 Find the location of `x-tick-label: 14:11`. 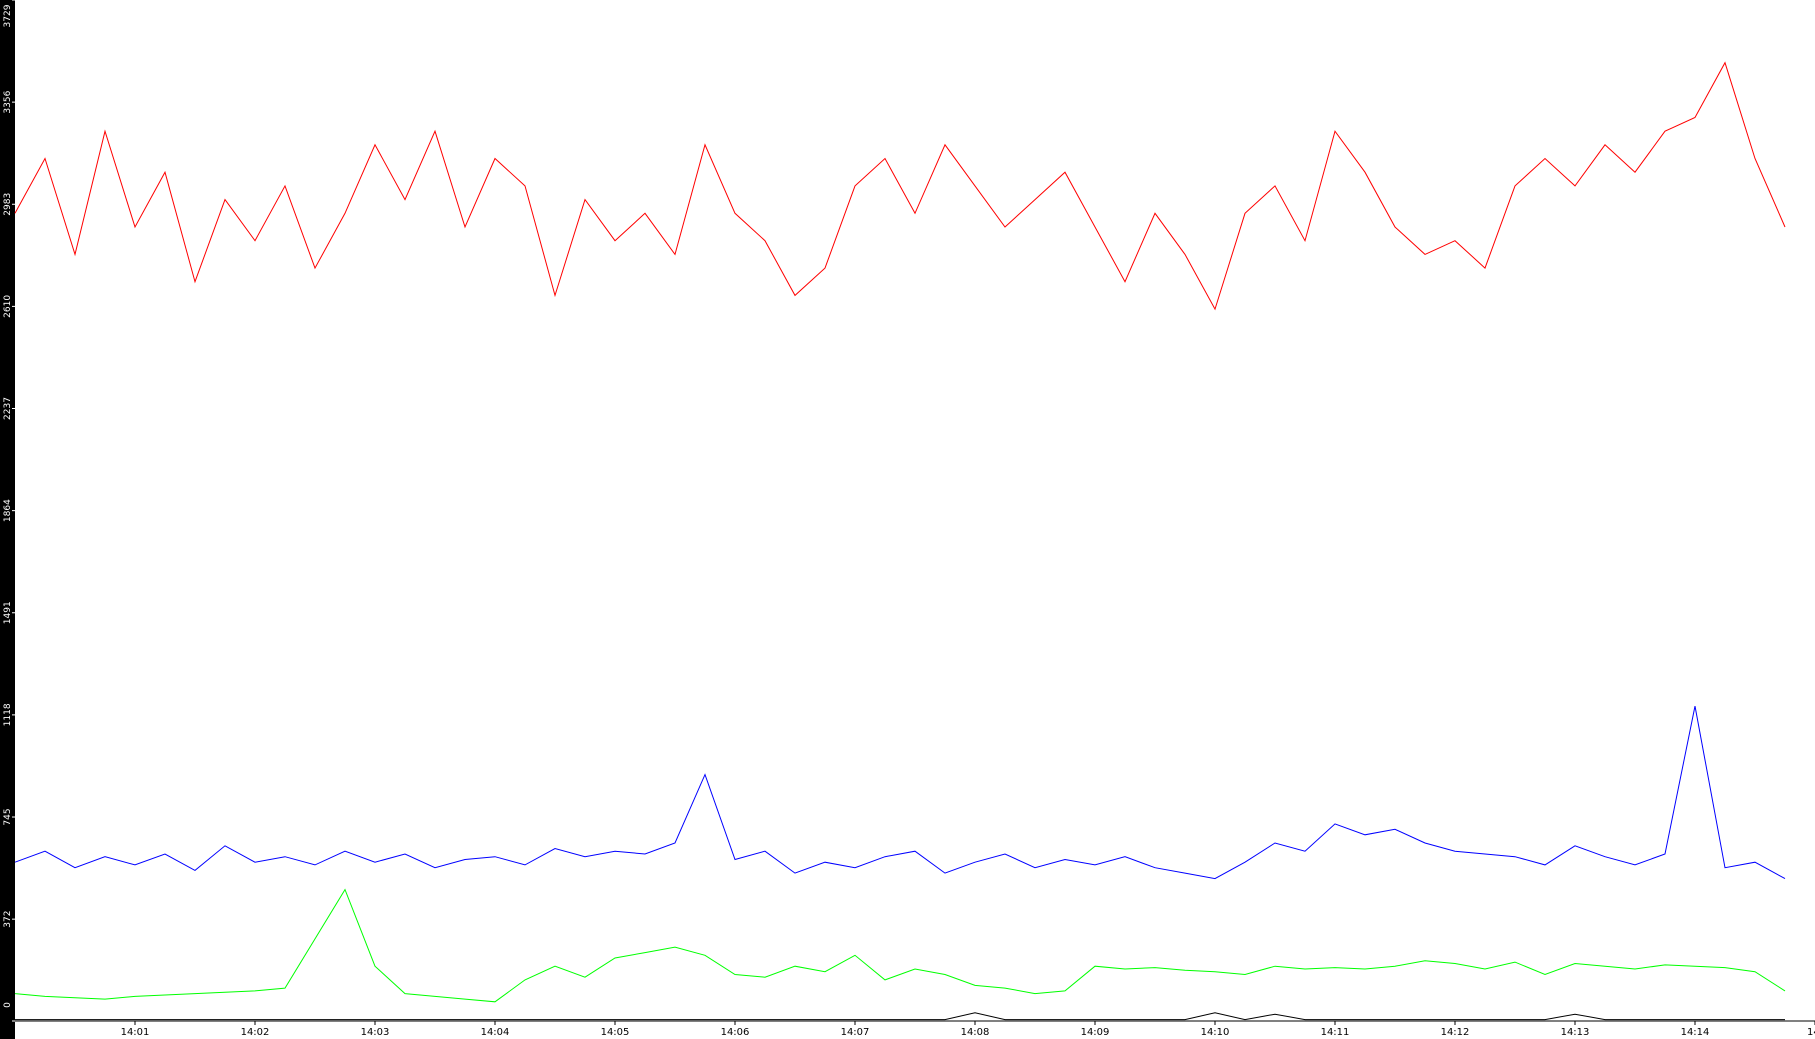

x-tick-label: 14:11 is located at coordinates (1335, 1032).